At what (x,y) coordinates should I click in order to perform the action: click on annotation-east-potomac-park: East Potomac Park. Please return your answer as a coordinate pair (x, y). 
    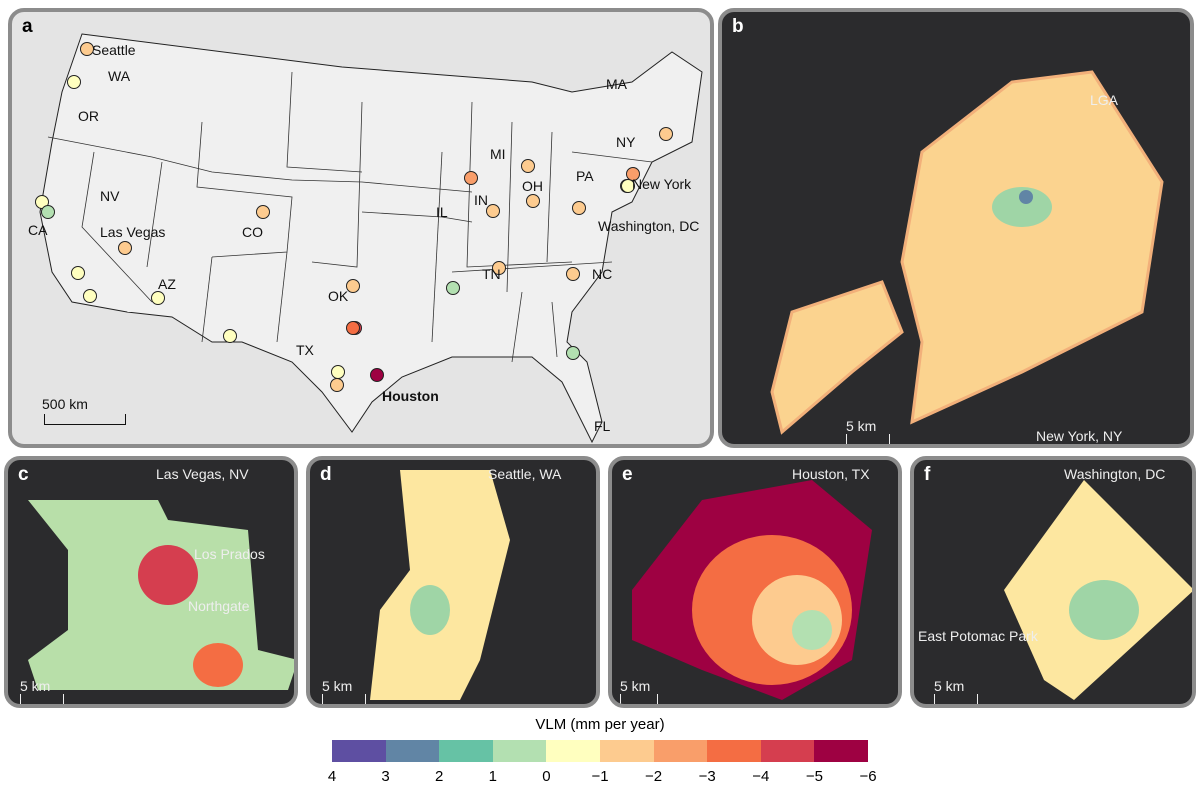
    Looking at the image, I should click on (978, 636).